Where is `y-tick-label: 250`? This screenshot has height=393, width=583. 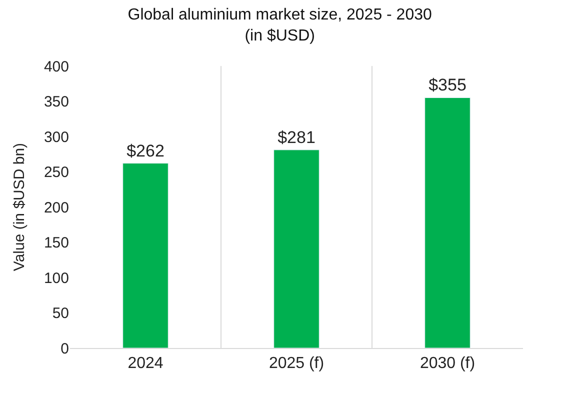
y-tick-label: 250 is located at coordinates (56, 172).